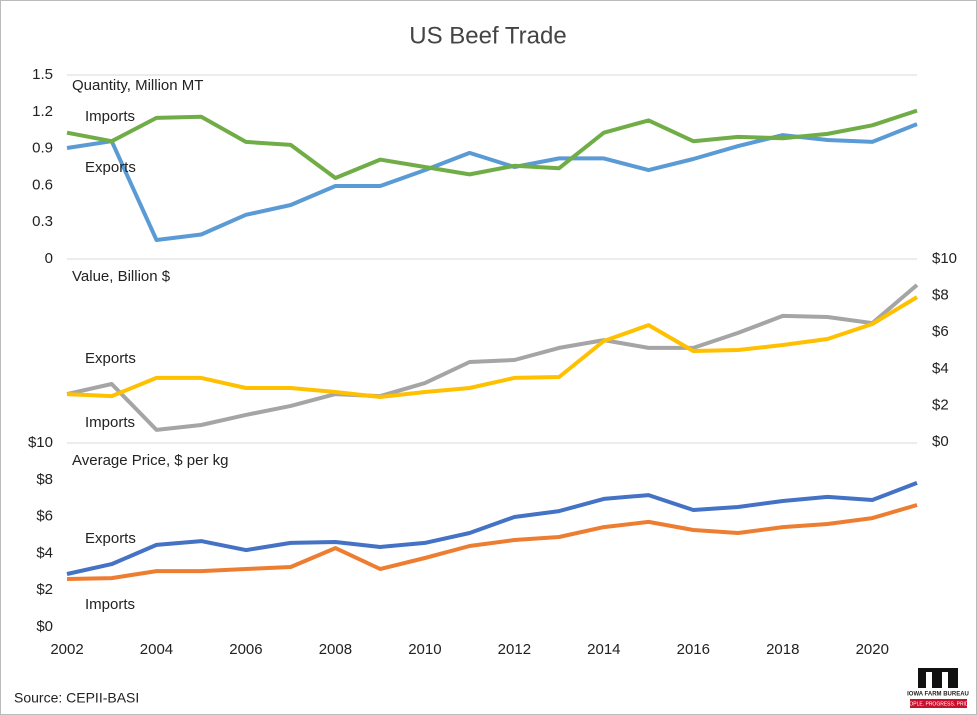  I want to click on logo-band, so click(938, 703).